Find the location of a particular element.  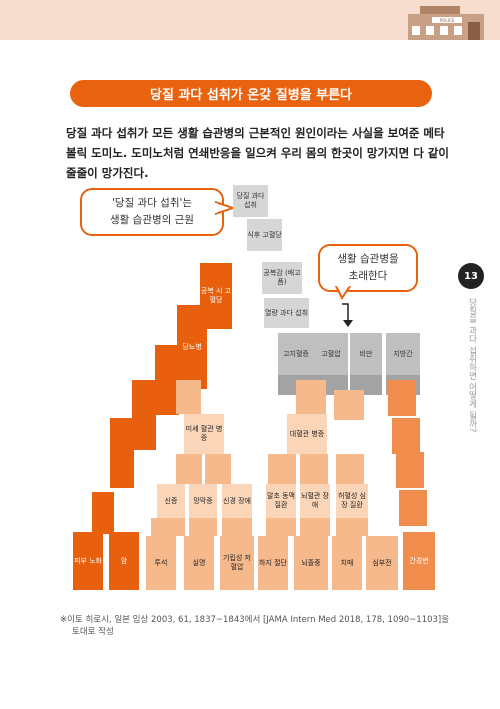

intro-line-3: 줄줄이 망가진다. is located at coordinates (107, 173).